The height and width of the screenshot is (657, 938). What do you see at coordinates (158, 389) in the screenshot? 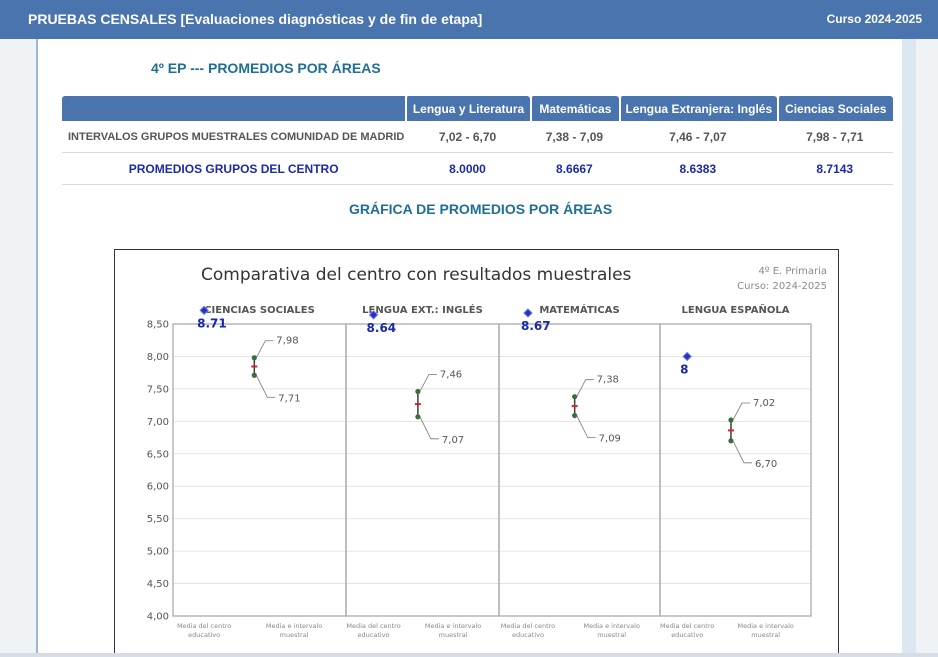
I see `y-tick-label: 7,50` at bounding box center [158, 389].